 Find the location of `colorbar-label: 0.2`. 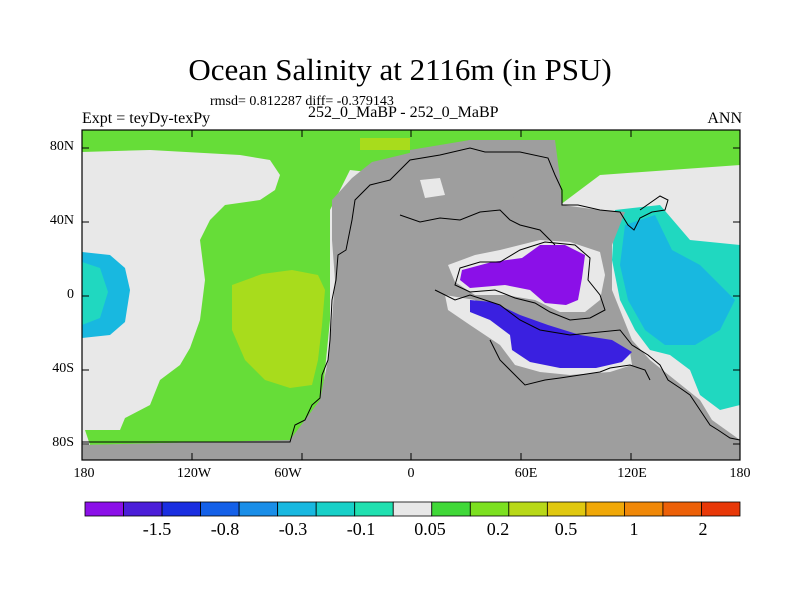

colorbar-label: 0.2 is located at coordinates (498, 529).